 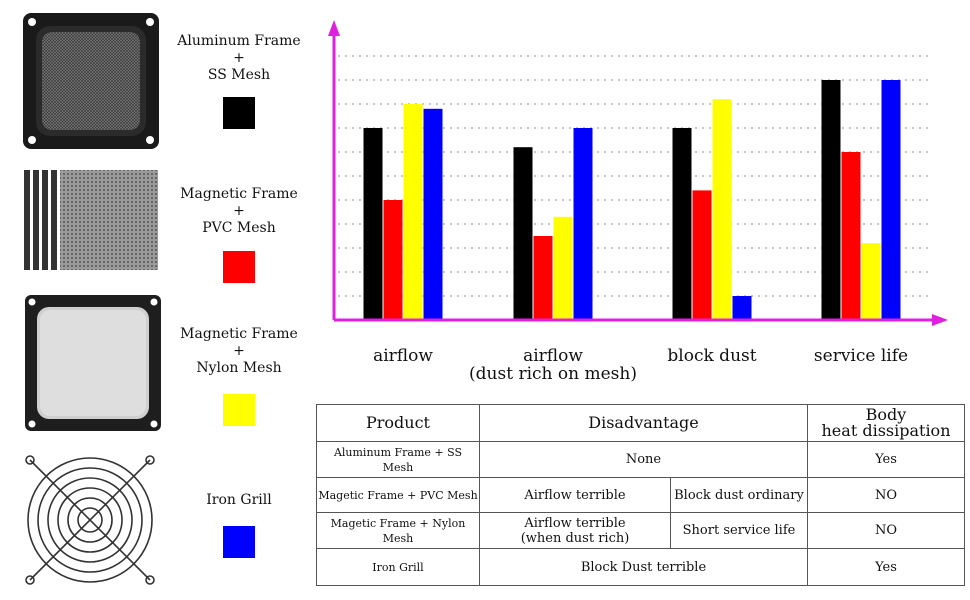 What do you see at coordinates (711, 356) in the screenshot?
I see `category-label: block dust` at bounding box center [711, 356].